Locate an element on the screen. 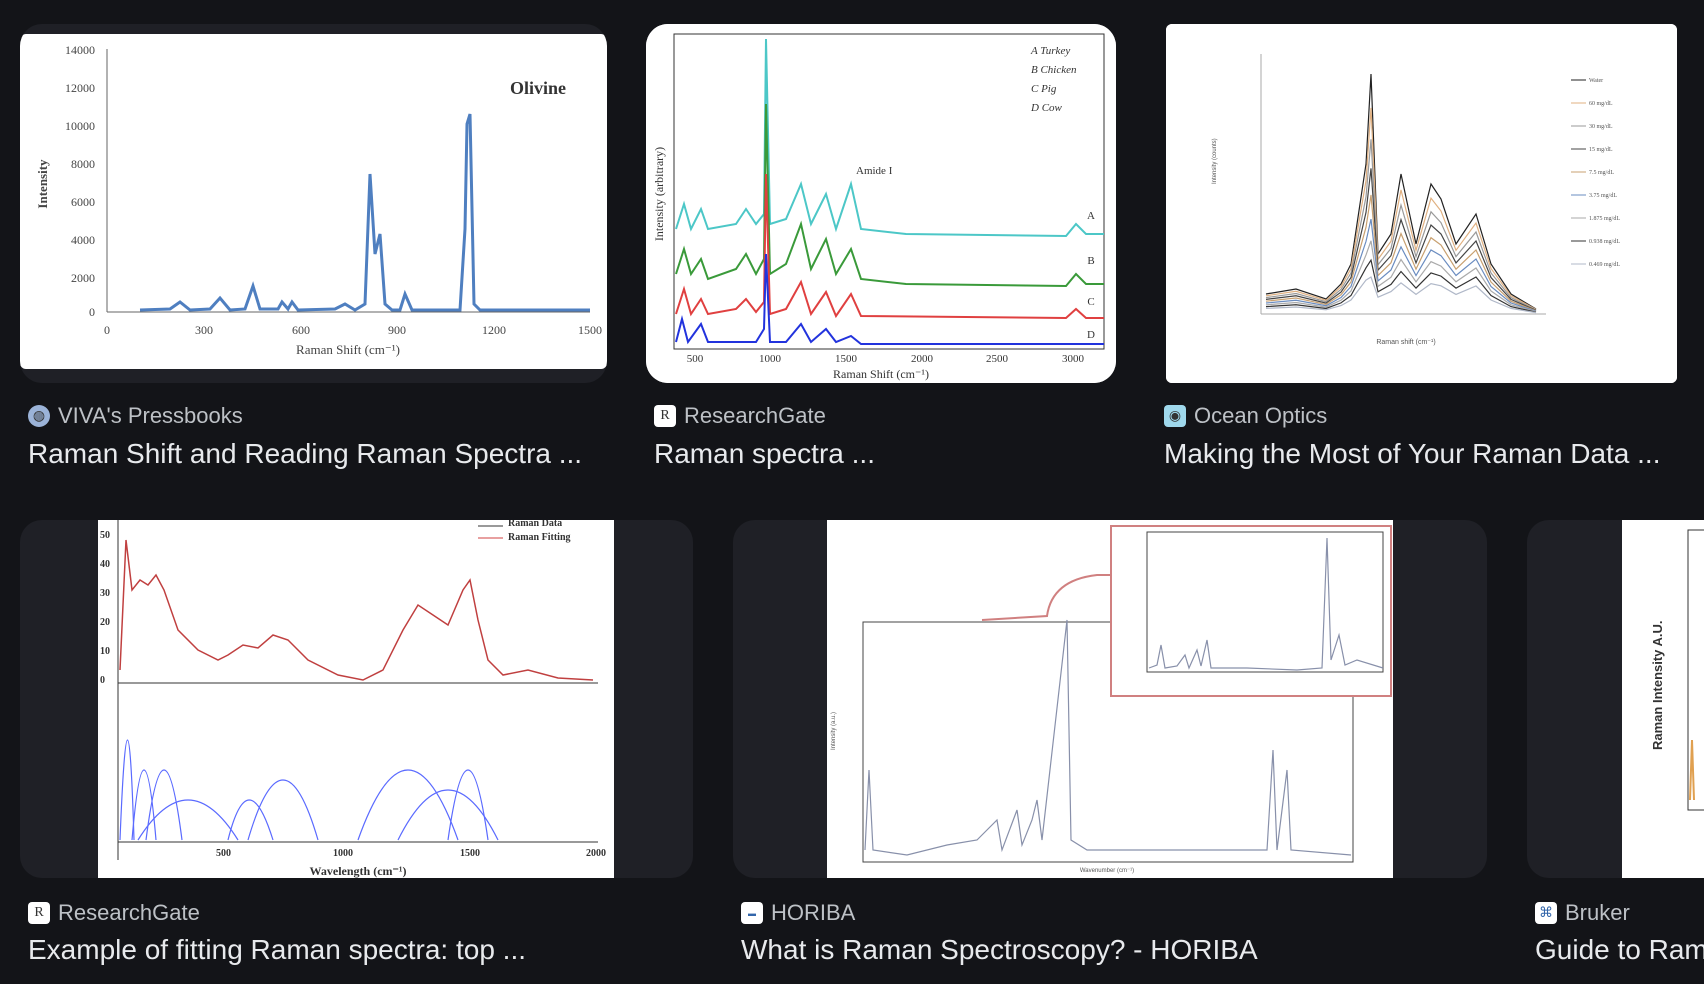 This screenshot has height=984, width=1704. bruker-icon: ⌘ is located at coordinates (1546, 913).